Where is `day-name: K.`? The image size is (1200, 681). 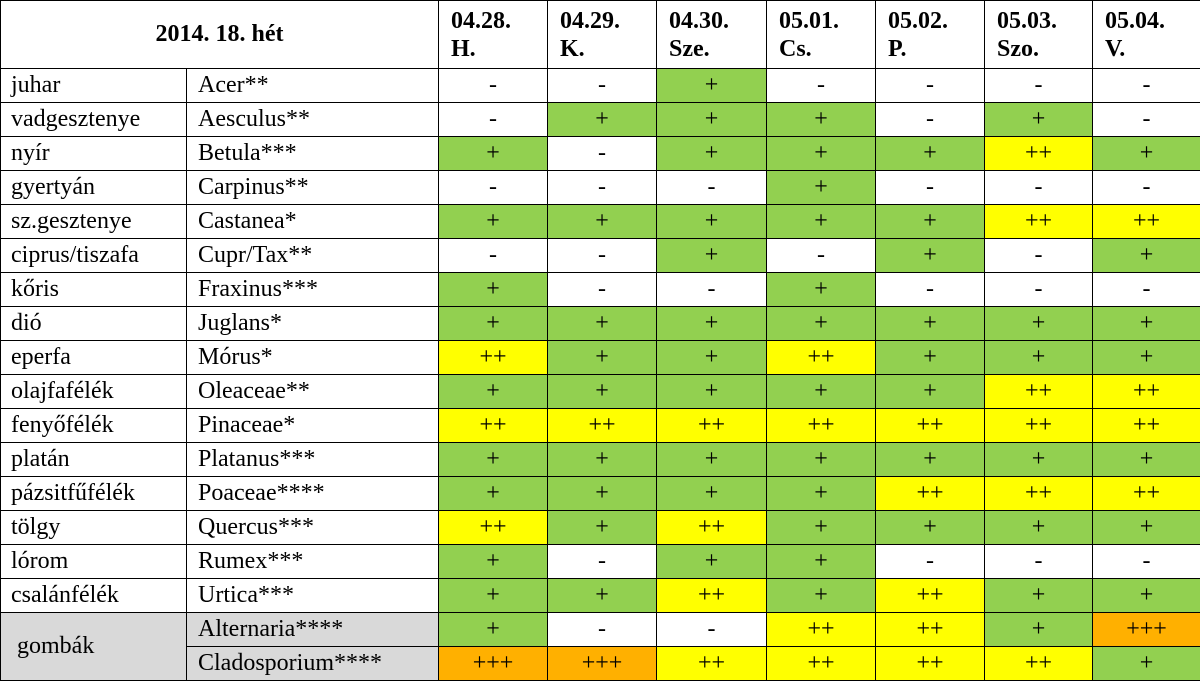
day-name: K. is located at coordinates (608, 49).